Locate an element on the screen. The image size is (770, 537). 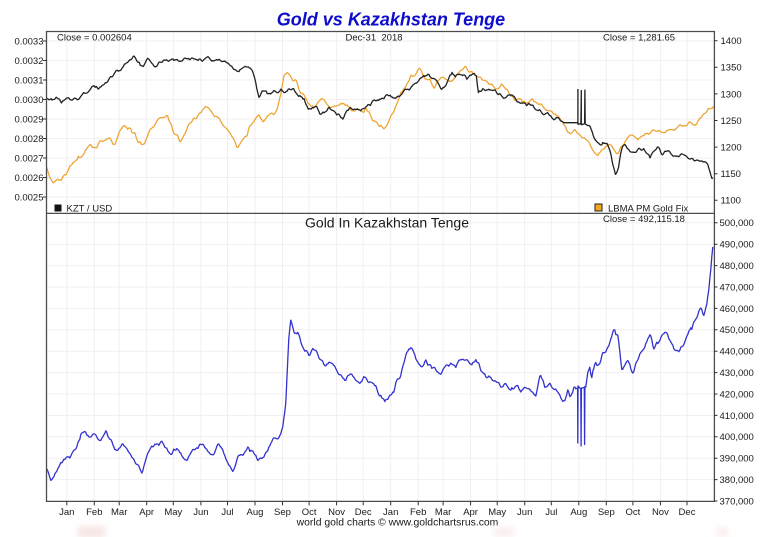
svg-text: 400,000 is located at coordinates (737, 437).